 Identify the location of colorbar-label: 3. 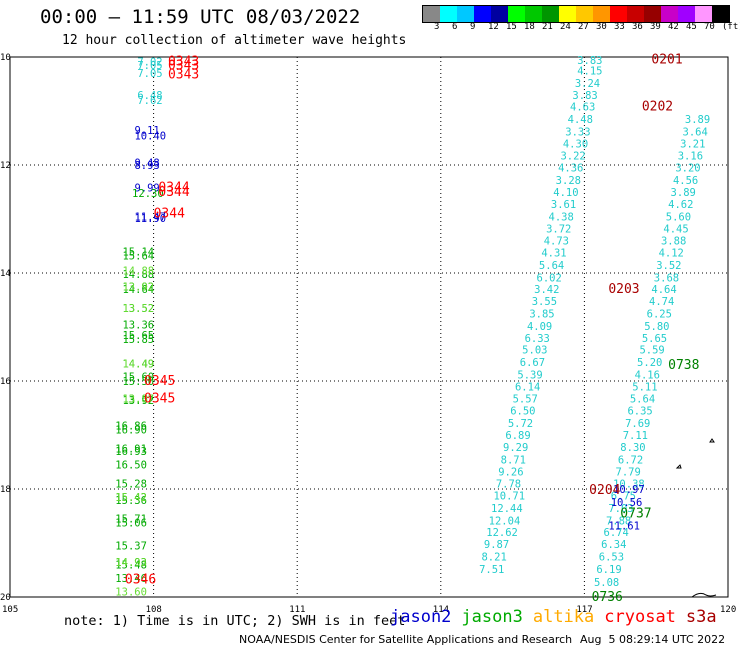
(437, 27).